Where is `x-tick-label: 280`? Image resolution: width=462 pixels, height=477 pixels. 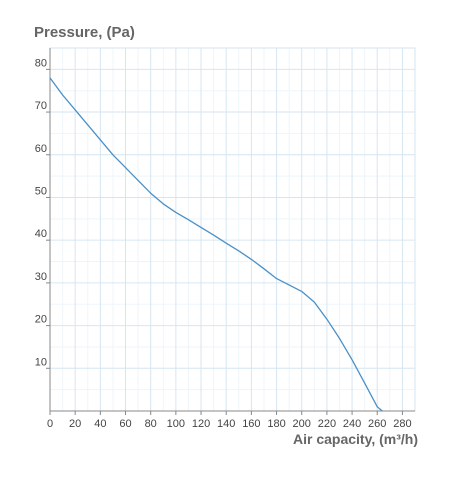
x-tick-label: 280 is located at coordinates (402, 424).